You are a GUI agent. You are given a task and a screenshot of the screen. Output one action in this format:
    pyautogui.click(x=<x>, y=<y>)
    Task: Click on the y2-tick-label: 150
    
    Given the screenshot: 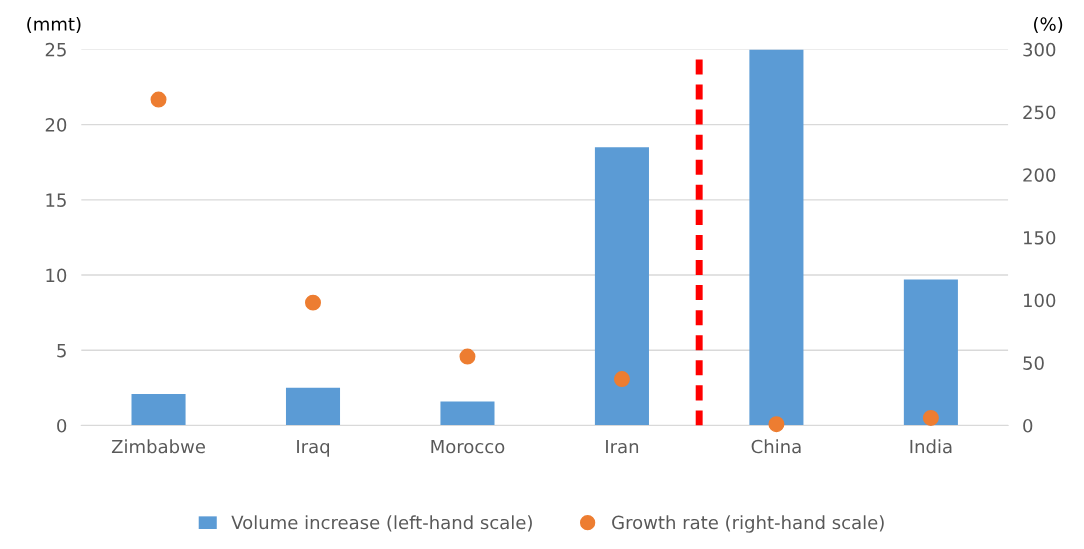 What is the action you would take?
    pyautogui.click(x=1039, y=237)
    